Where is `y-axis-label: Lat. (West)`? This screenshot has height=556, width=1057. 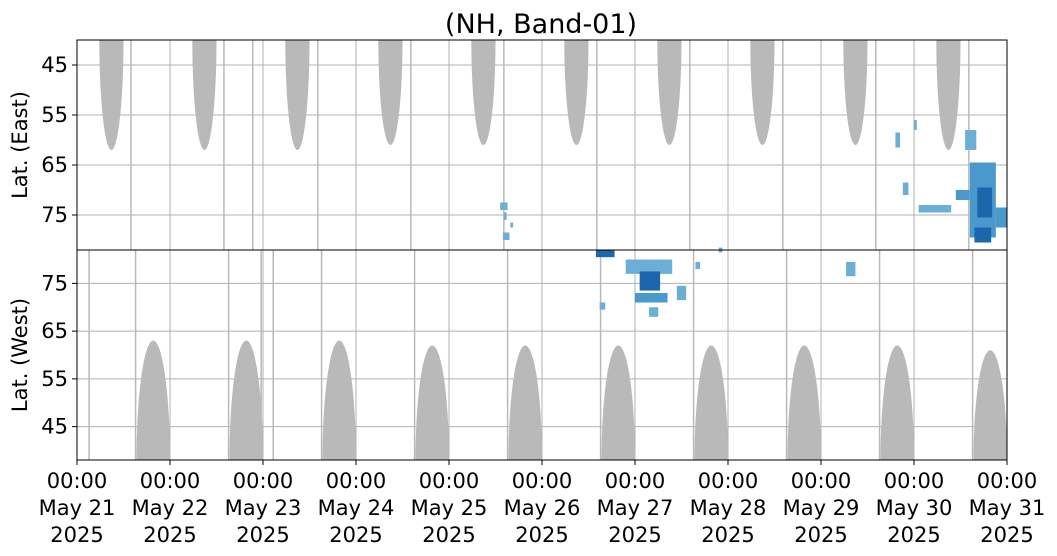
y-axis-label: Lat. (West) is located at coordinates (20, 355).